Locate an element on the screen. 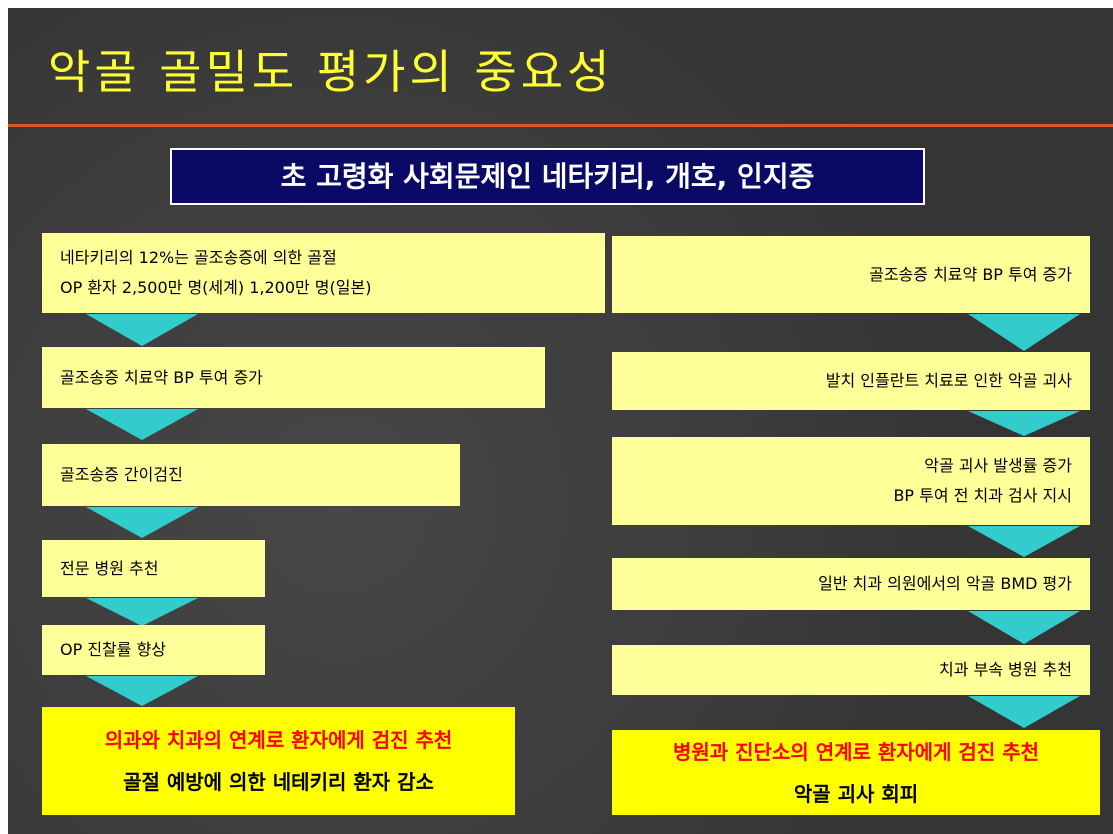 The height and width of the screenshot is (834, 1113). box-text: 악골 괴사 발생률 증가 is located at coordinates (998, 465).